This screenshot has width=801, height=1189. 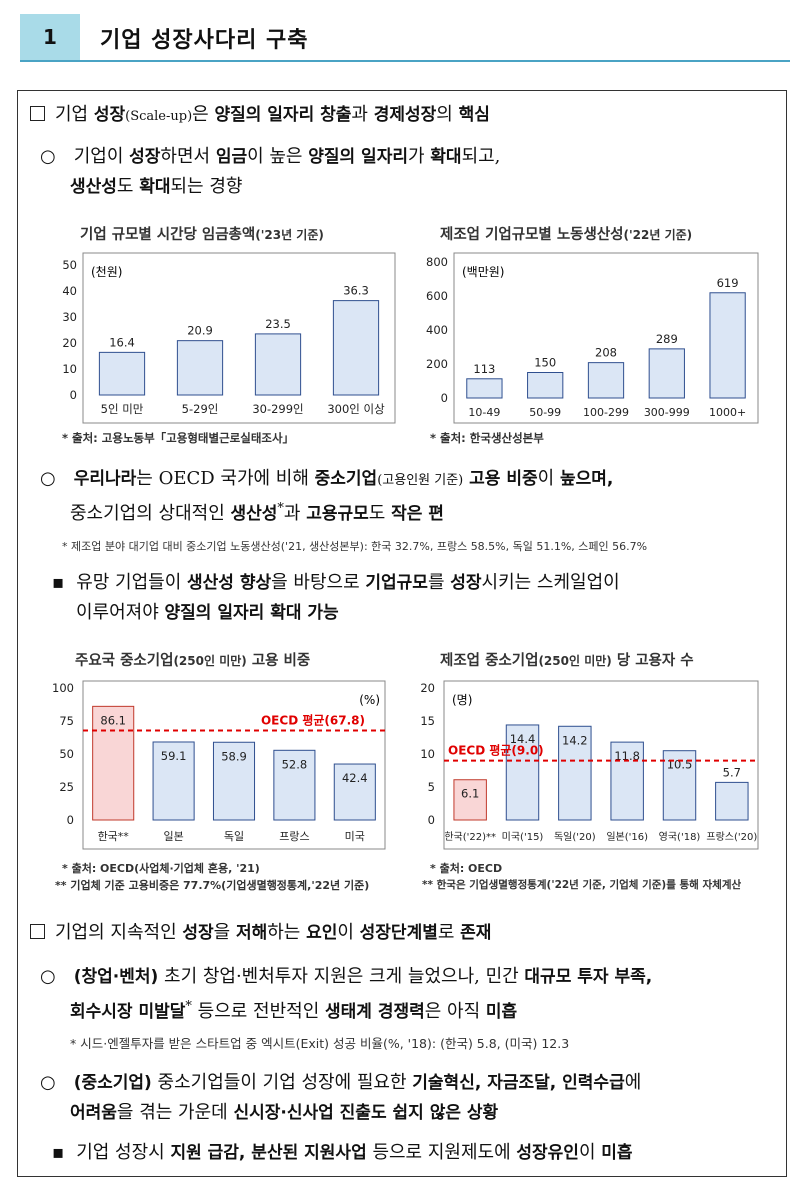 I want to click on section-title: 기업 성장사다리 구축, so click(x=204, y=40).